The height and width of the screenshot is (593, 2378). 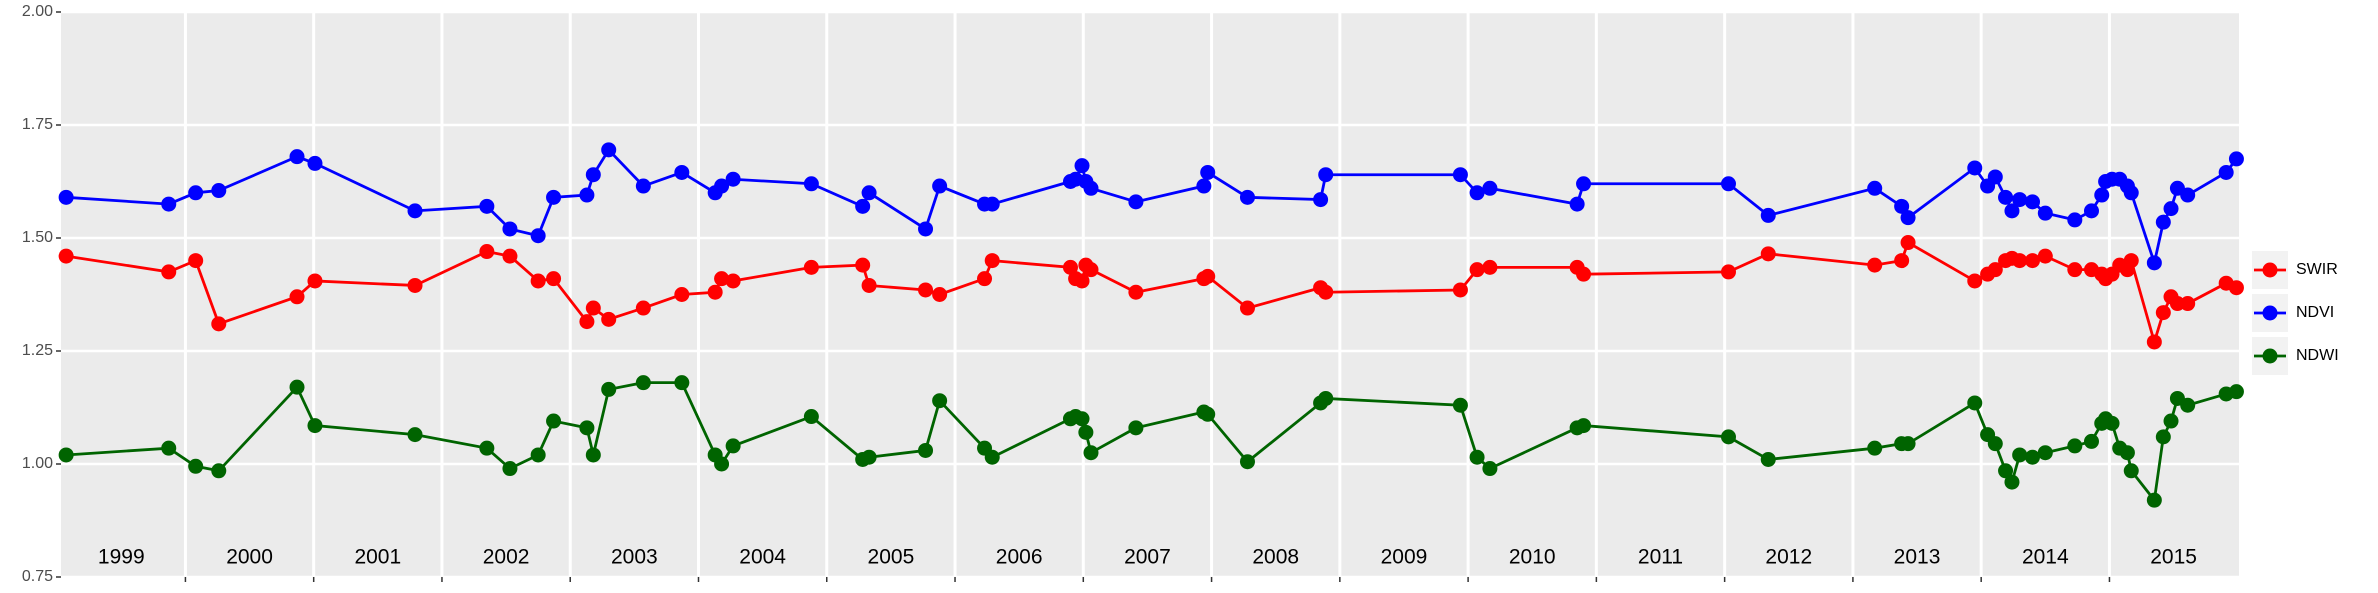 I want to click on year-label: 2012, so click(x=1788, y=557).